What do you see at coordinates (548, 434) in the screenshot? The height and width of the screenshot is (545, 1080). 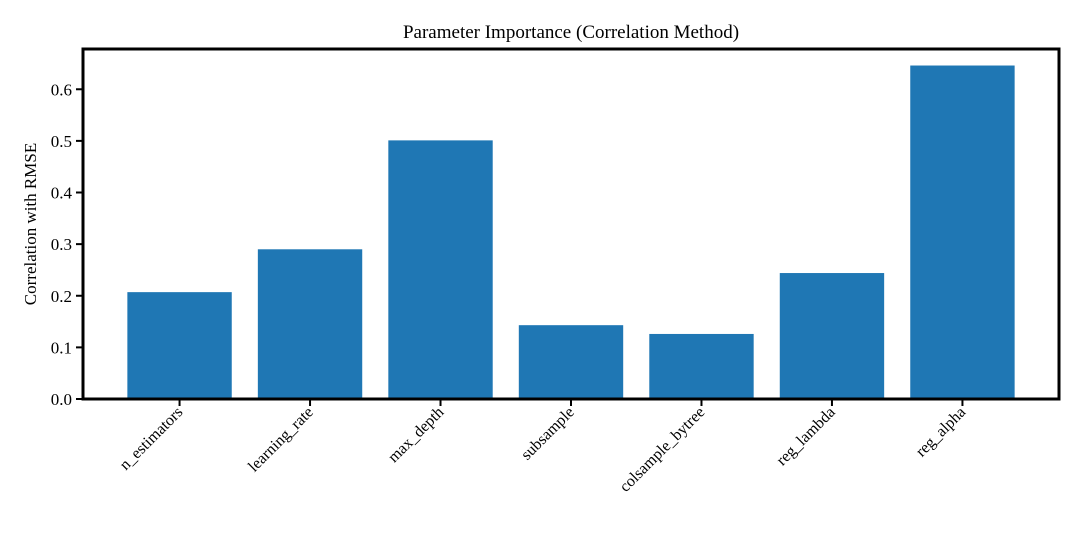 I see `x-tick-label: subsample` at bounding box center [548, 434].